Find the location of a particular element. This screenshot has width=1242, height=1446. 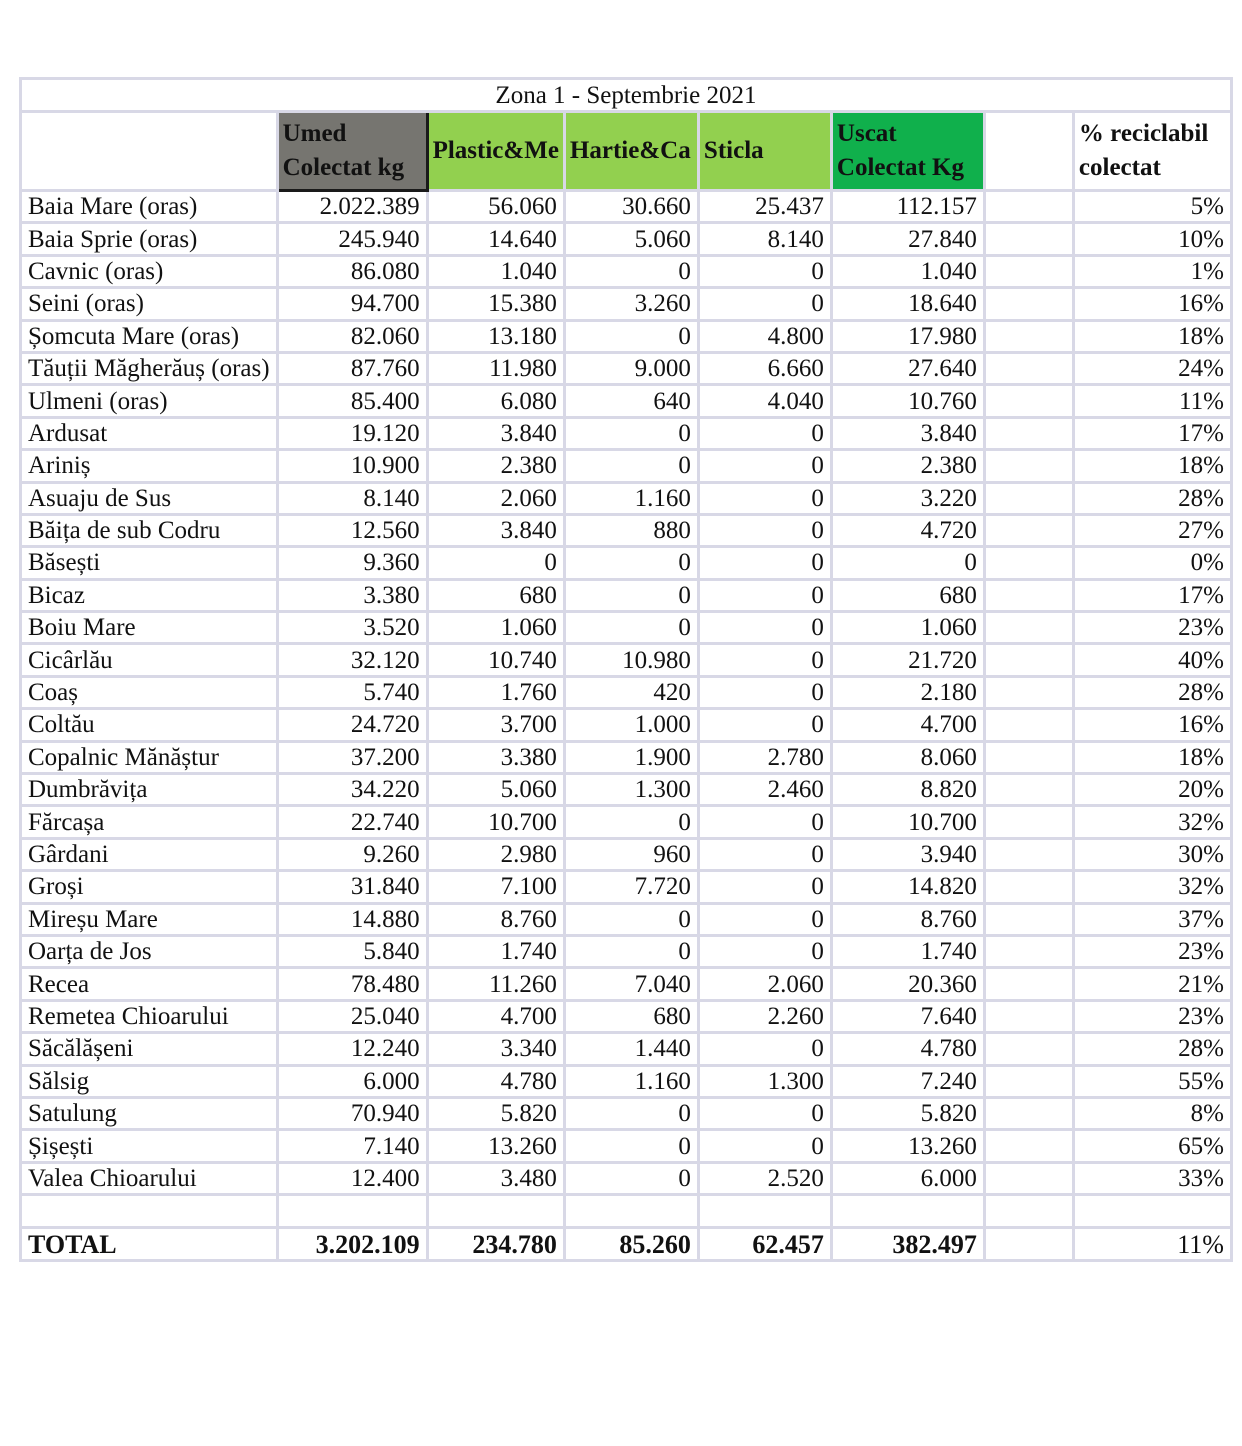

cell-procent: 18% is located at coordinates (1152, 336).